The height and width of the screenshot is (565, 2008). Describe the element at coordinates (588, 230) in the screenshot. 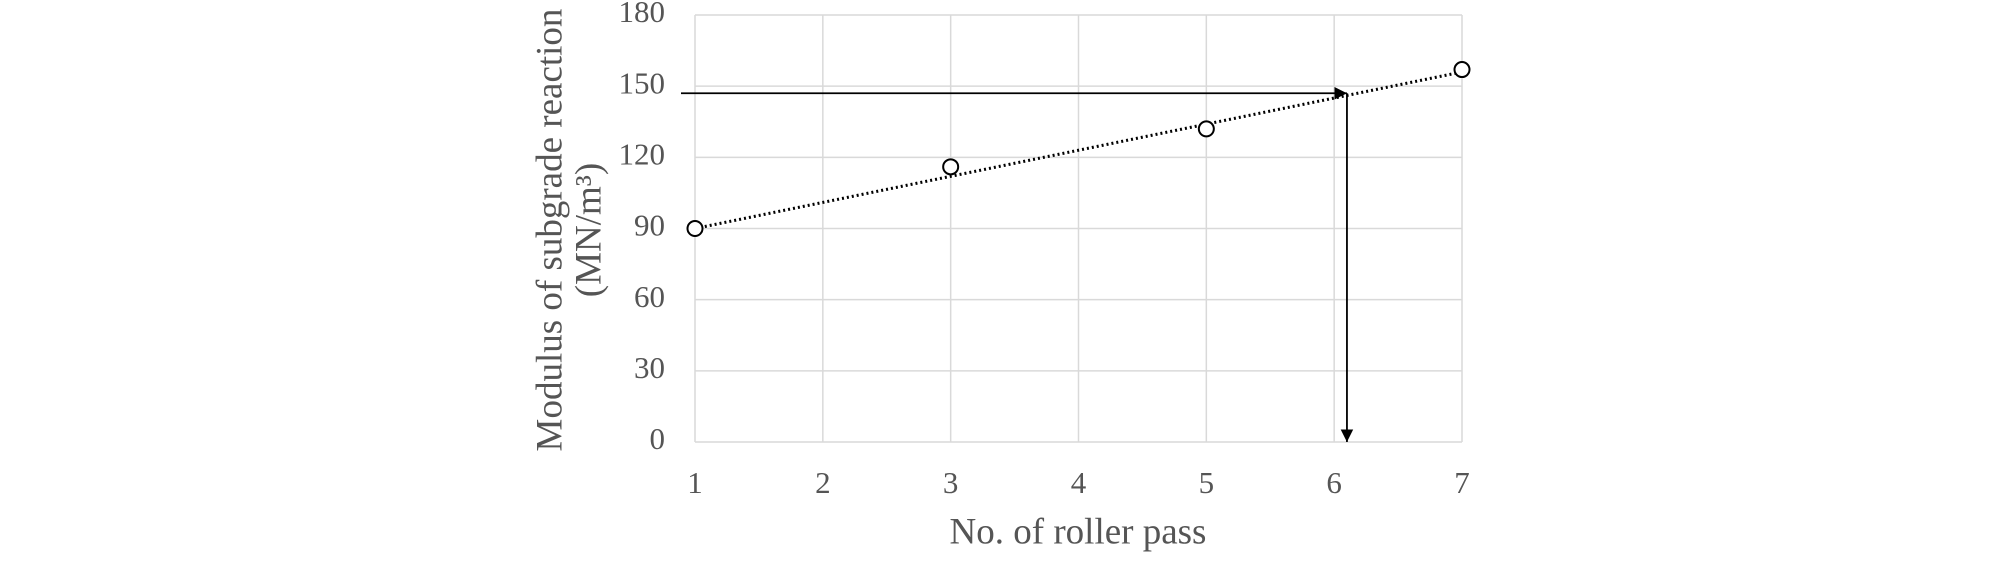

I see `y-axis-title: (MN/m³)` at that location.